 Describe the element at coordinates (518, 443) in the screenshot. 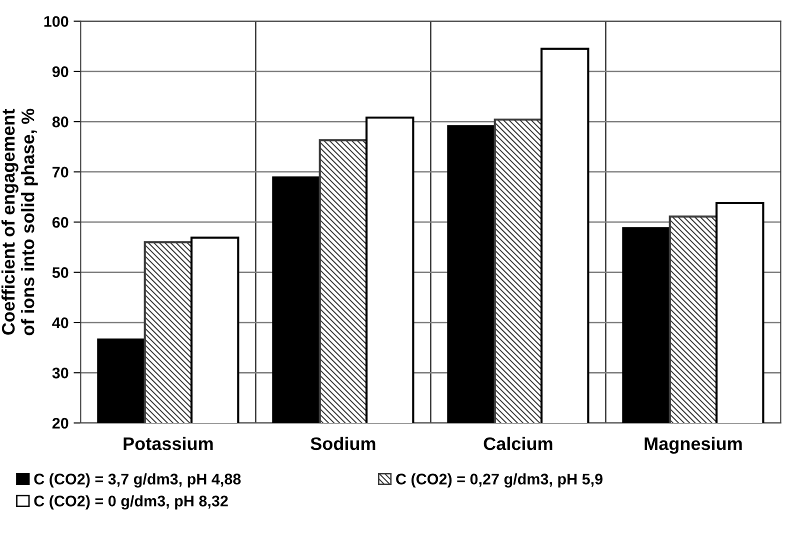

I see `x-tick-label: Calcium` at that location.